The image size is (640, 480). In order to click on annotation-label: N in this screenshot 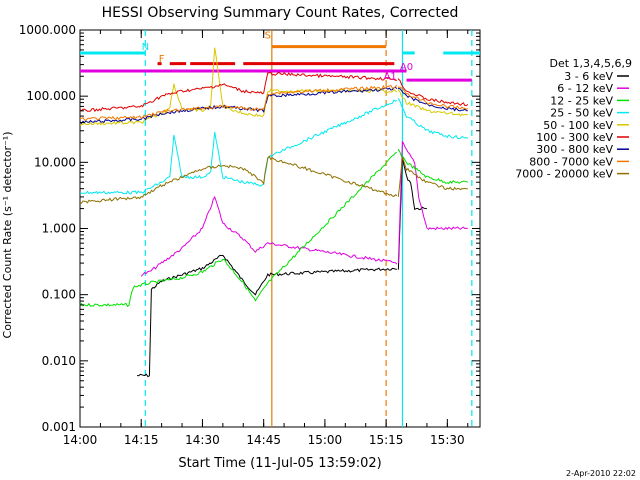, I will do `click(145, 47)`.